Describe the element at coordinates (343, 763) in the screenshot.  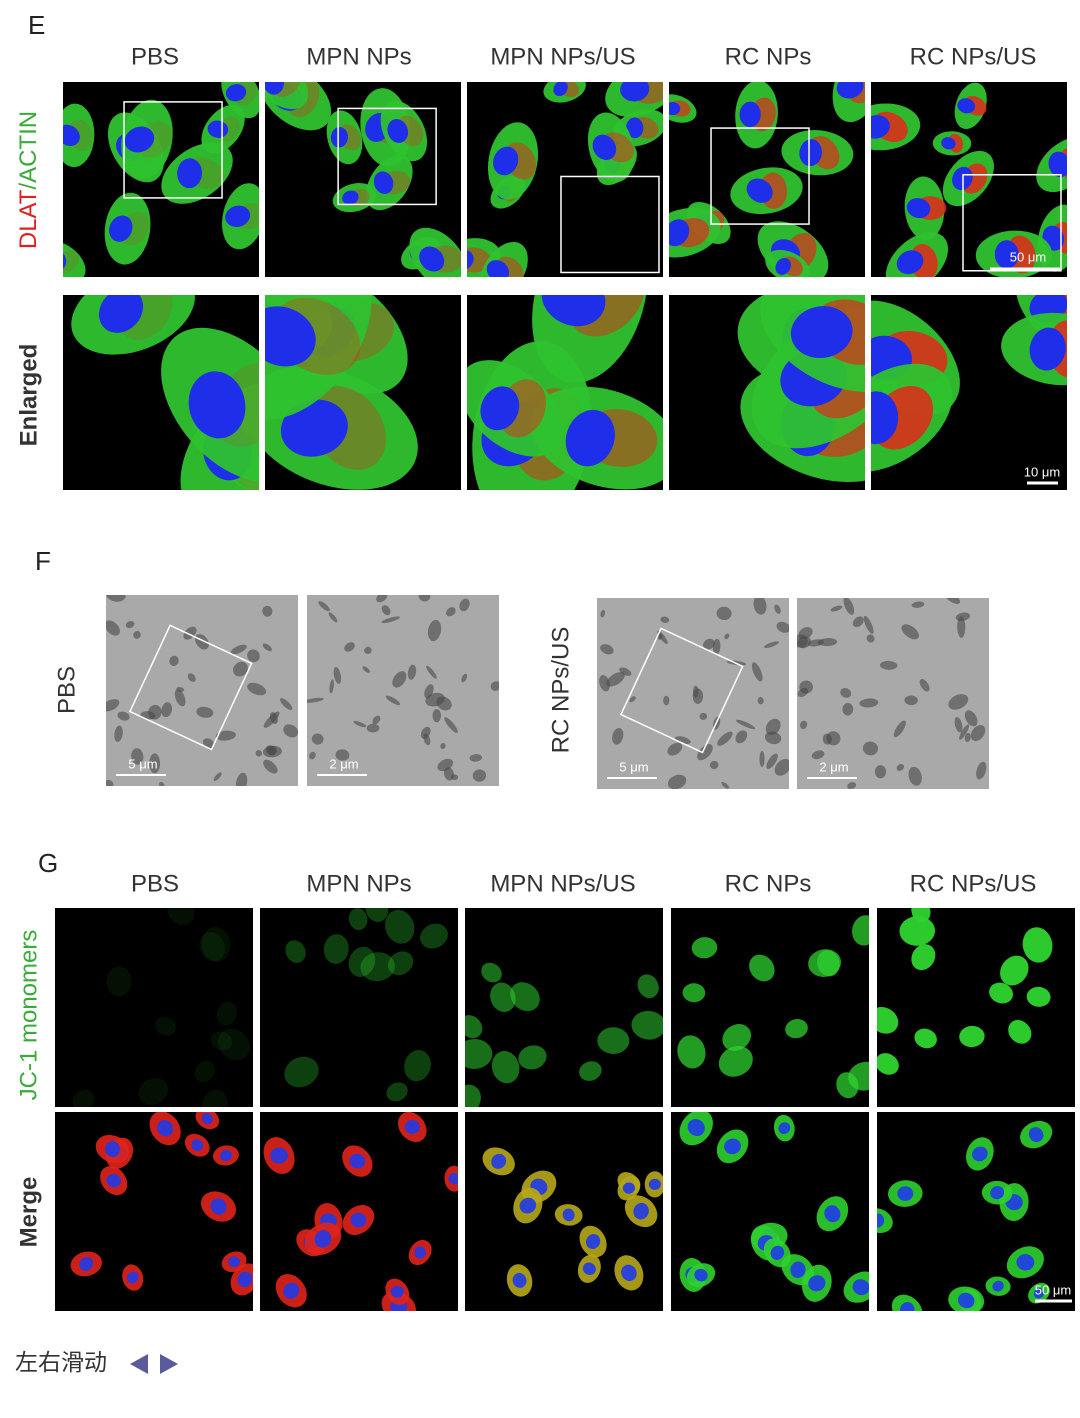
I see `scale-bar-label: 2 μm` at that location.